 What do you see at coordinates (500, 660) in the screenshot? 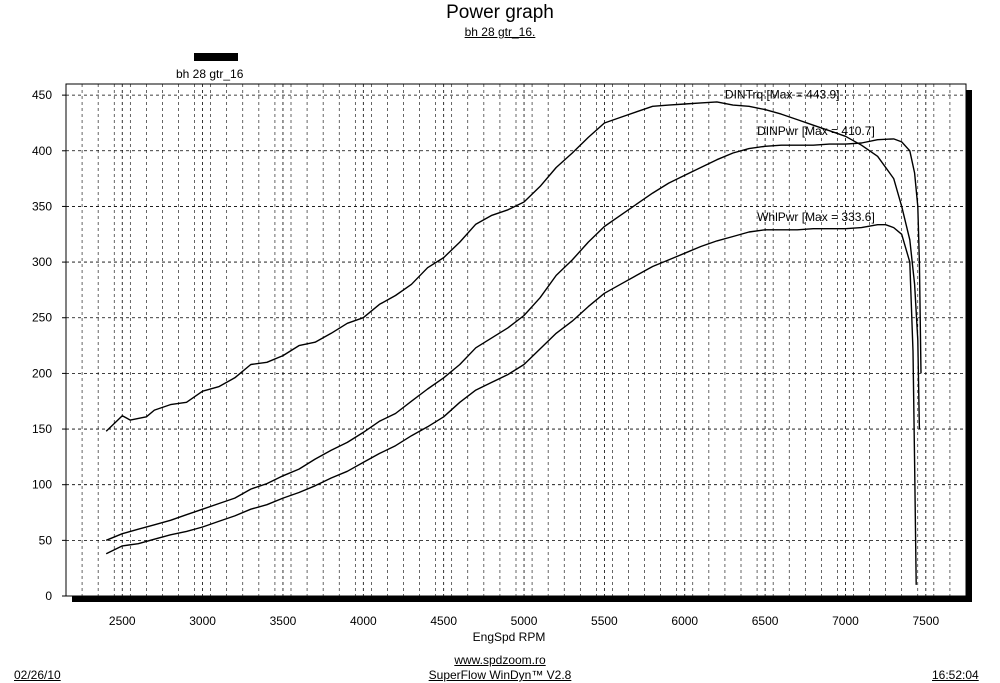
I see `footer-site: www.spdzoom.ro` at bounding box center [500, 660].